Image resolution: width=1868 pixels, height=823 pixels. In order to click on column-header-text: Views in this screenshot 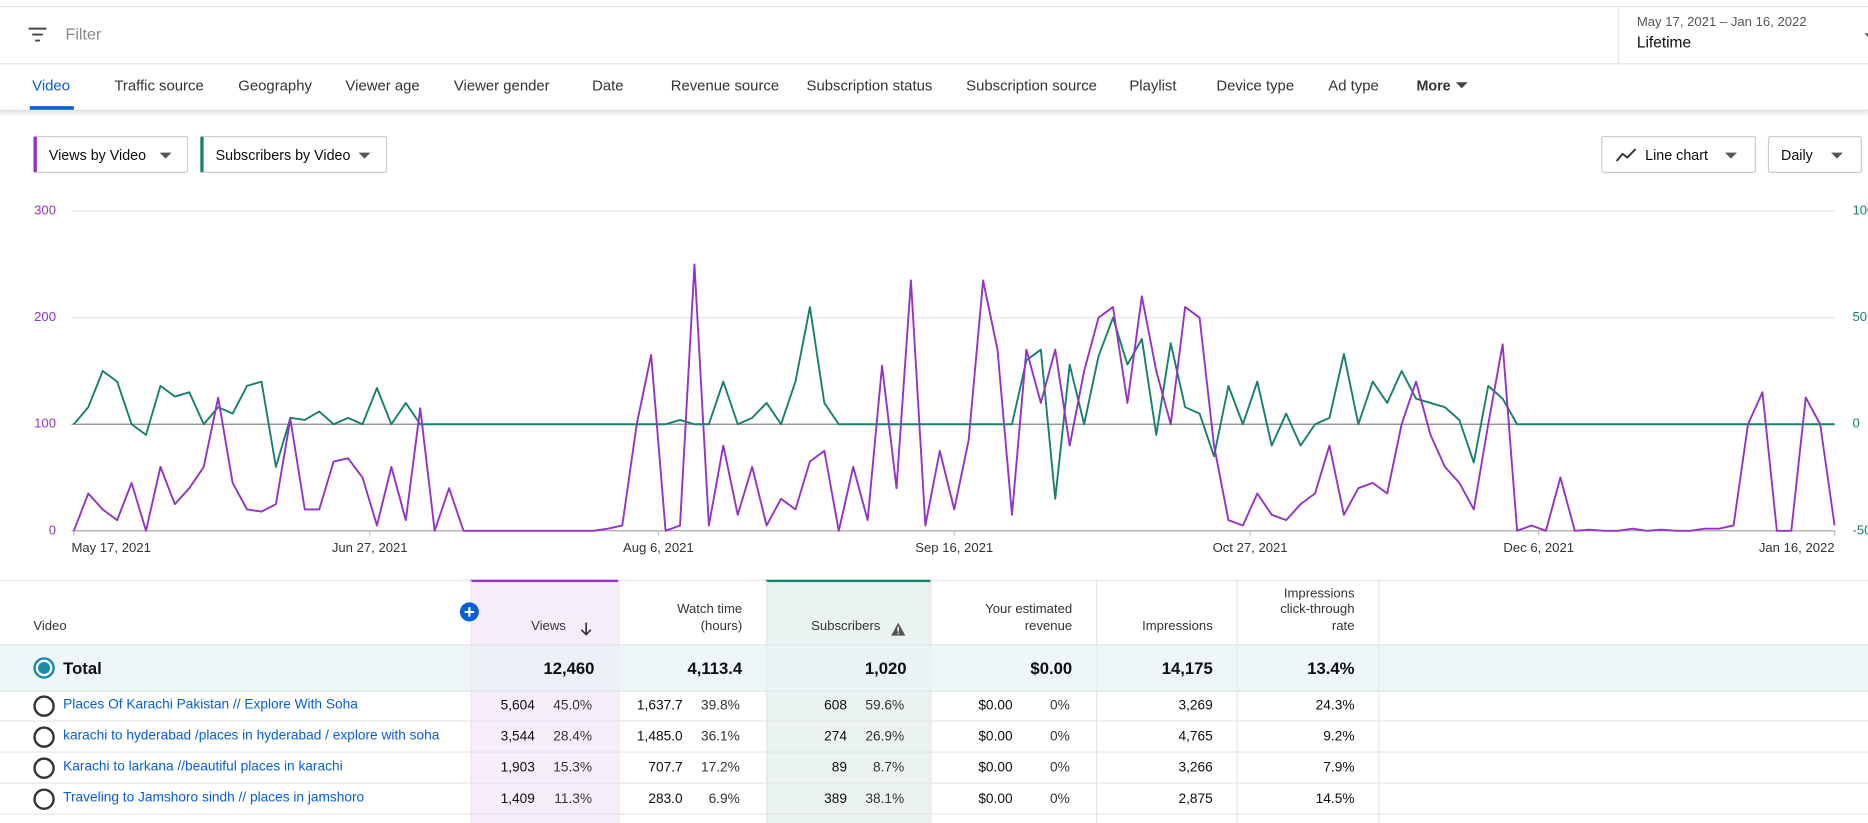, I will do `click(548, 626)`.